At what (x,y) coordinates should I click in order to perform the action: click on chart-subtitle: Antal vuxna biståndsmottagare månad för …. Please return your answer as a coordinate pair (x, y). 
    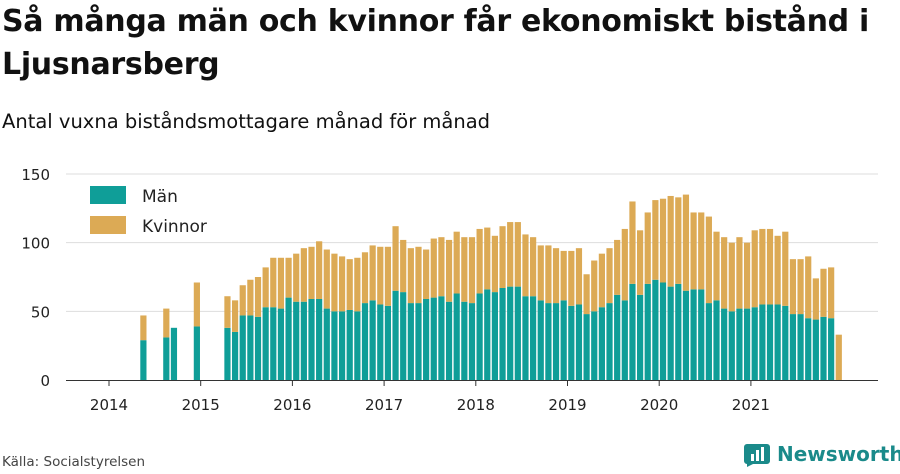
    Looking at the image, I should click on (246, 121).